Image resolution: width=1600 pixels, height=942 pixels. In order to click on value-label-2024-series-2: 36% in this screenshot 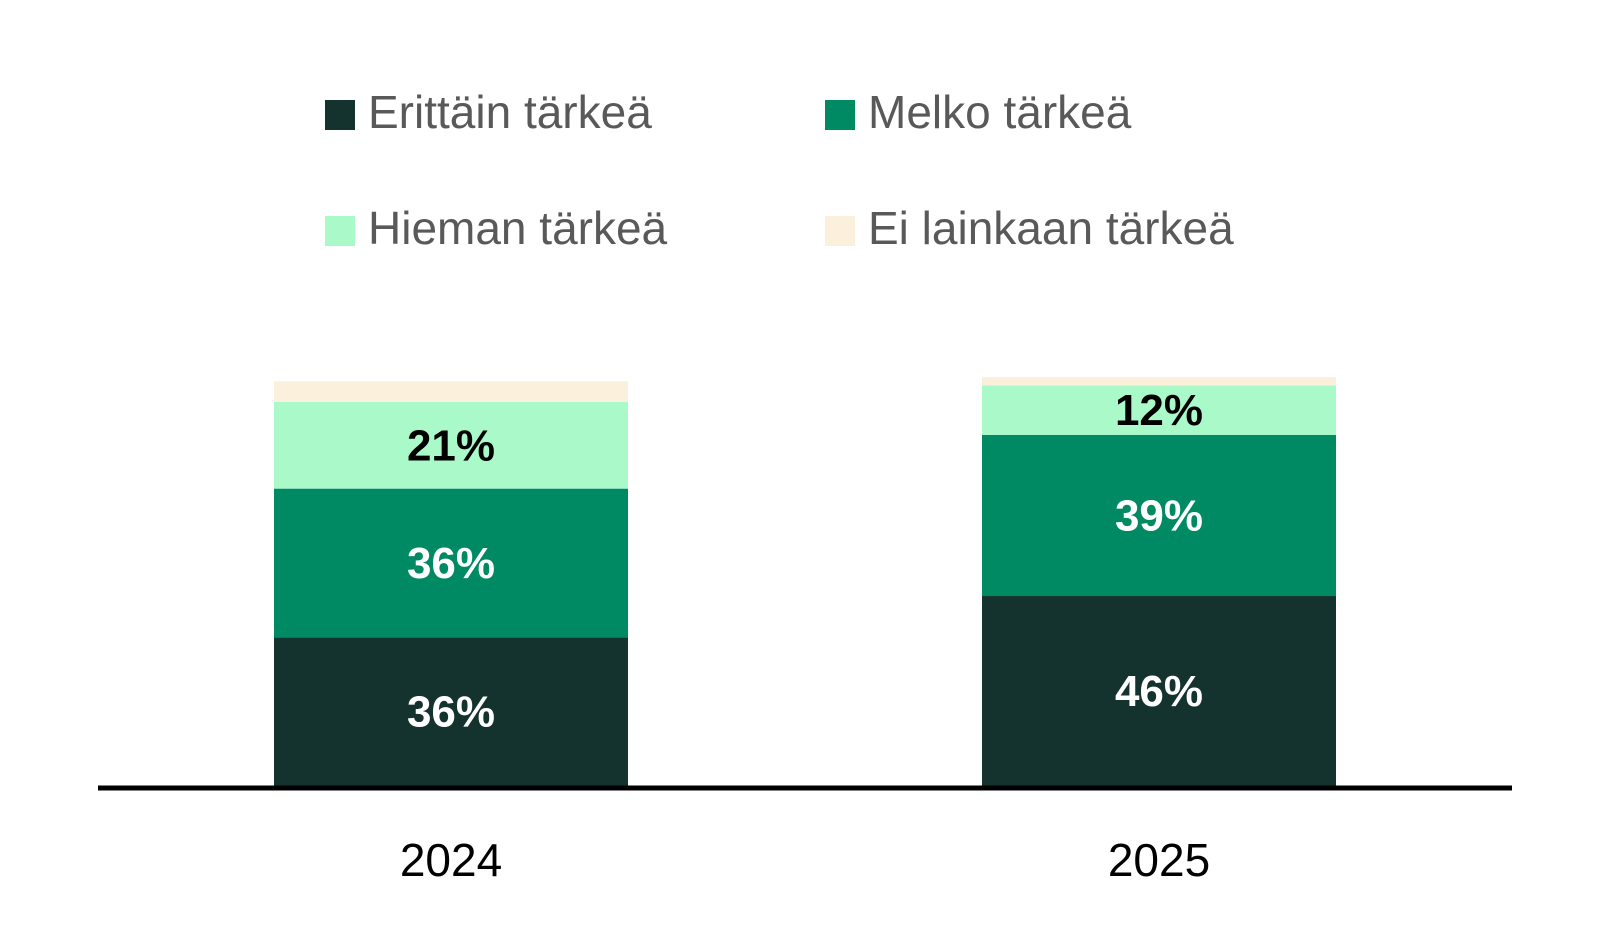, I will do `click(451, 563)`.